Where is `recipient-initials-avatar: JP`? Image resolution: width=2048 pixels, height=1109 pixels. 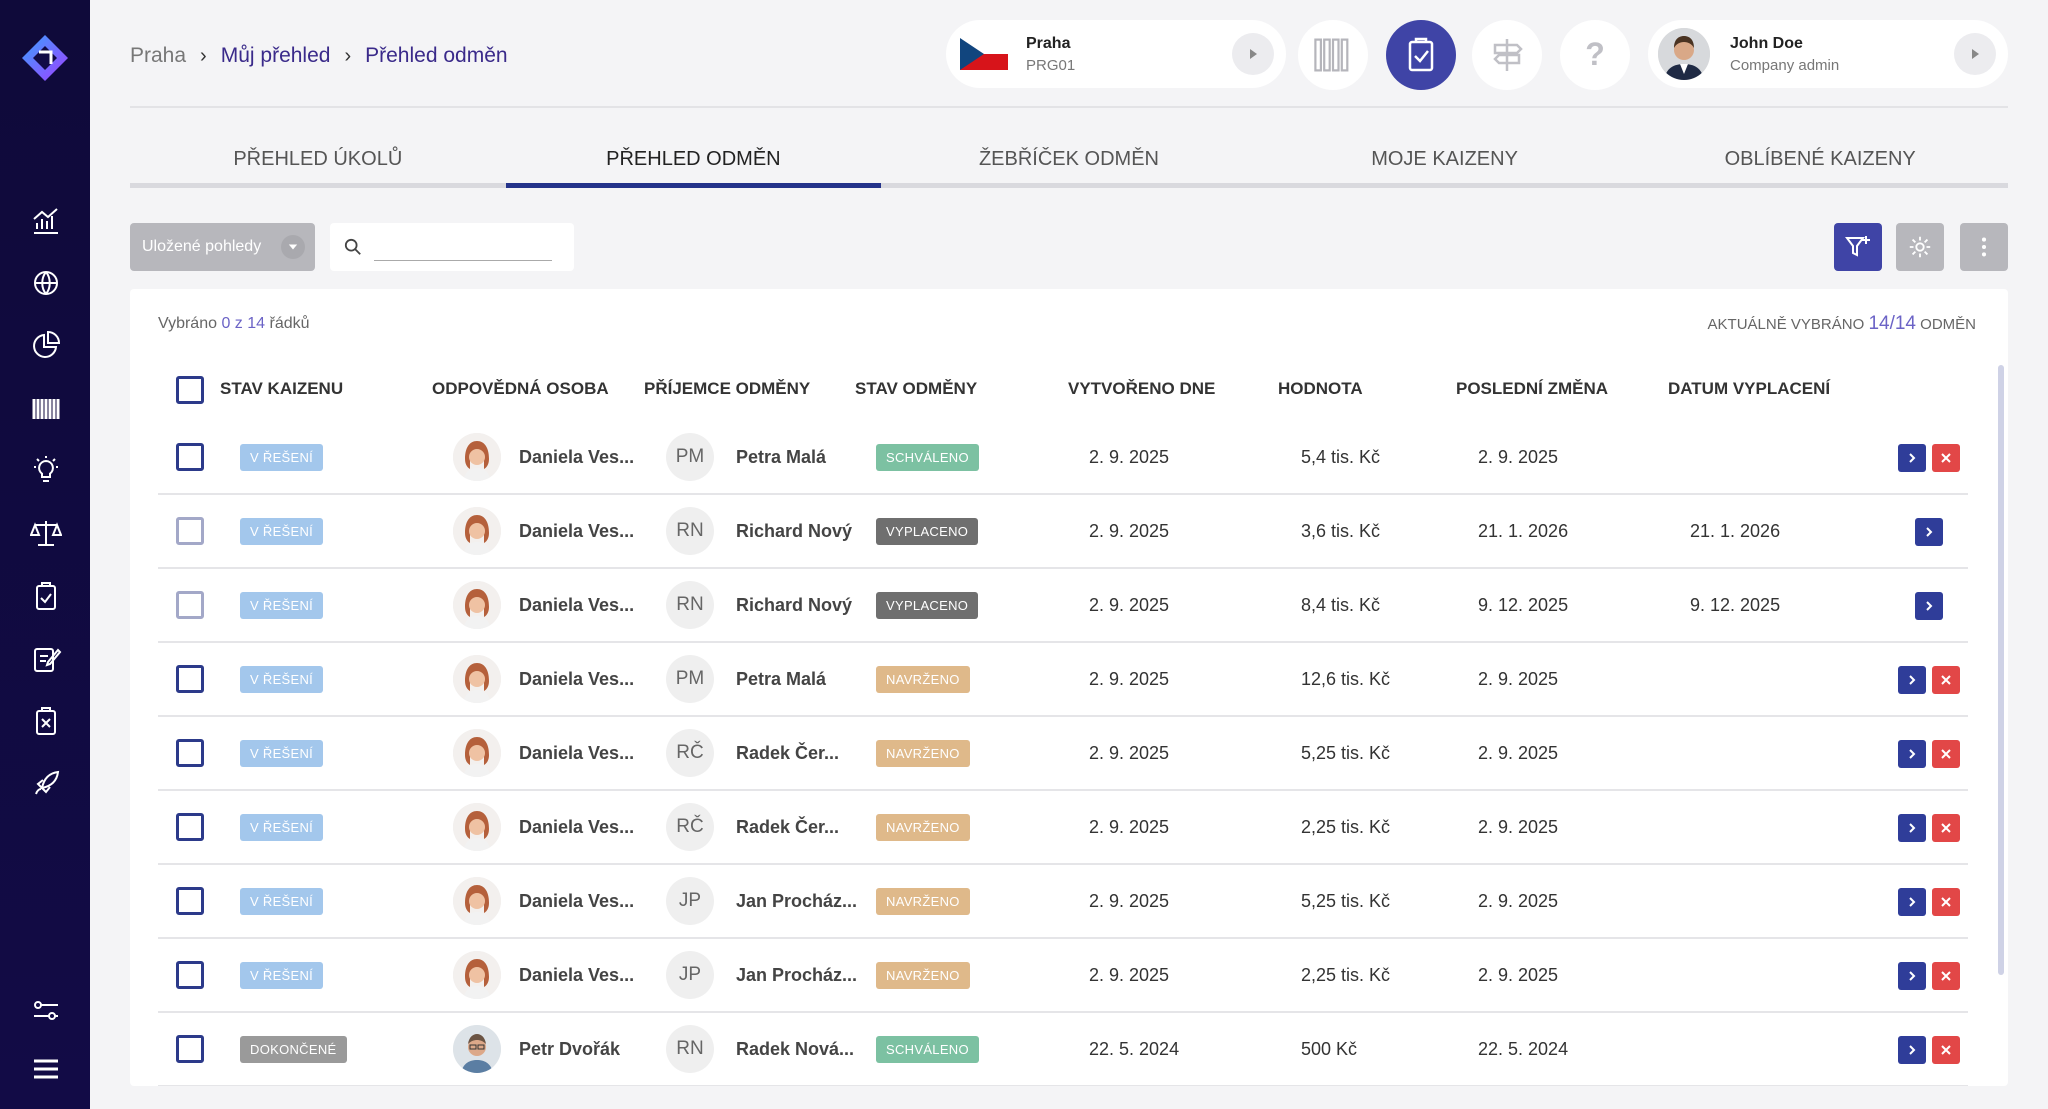 recipient-initials-avatar: JP is located at coordinates (690, 901).